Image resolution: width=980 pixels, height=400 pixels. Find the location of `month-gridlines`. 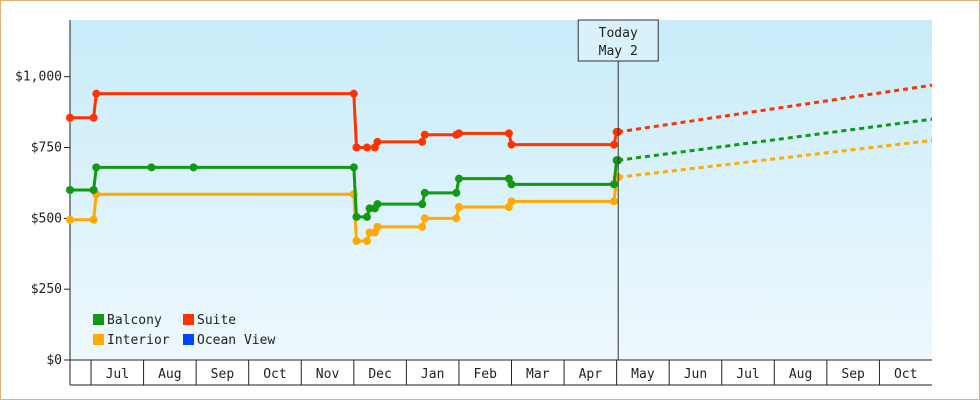

month-gridlines is located at coordinates (485, 372).